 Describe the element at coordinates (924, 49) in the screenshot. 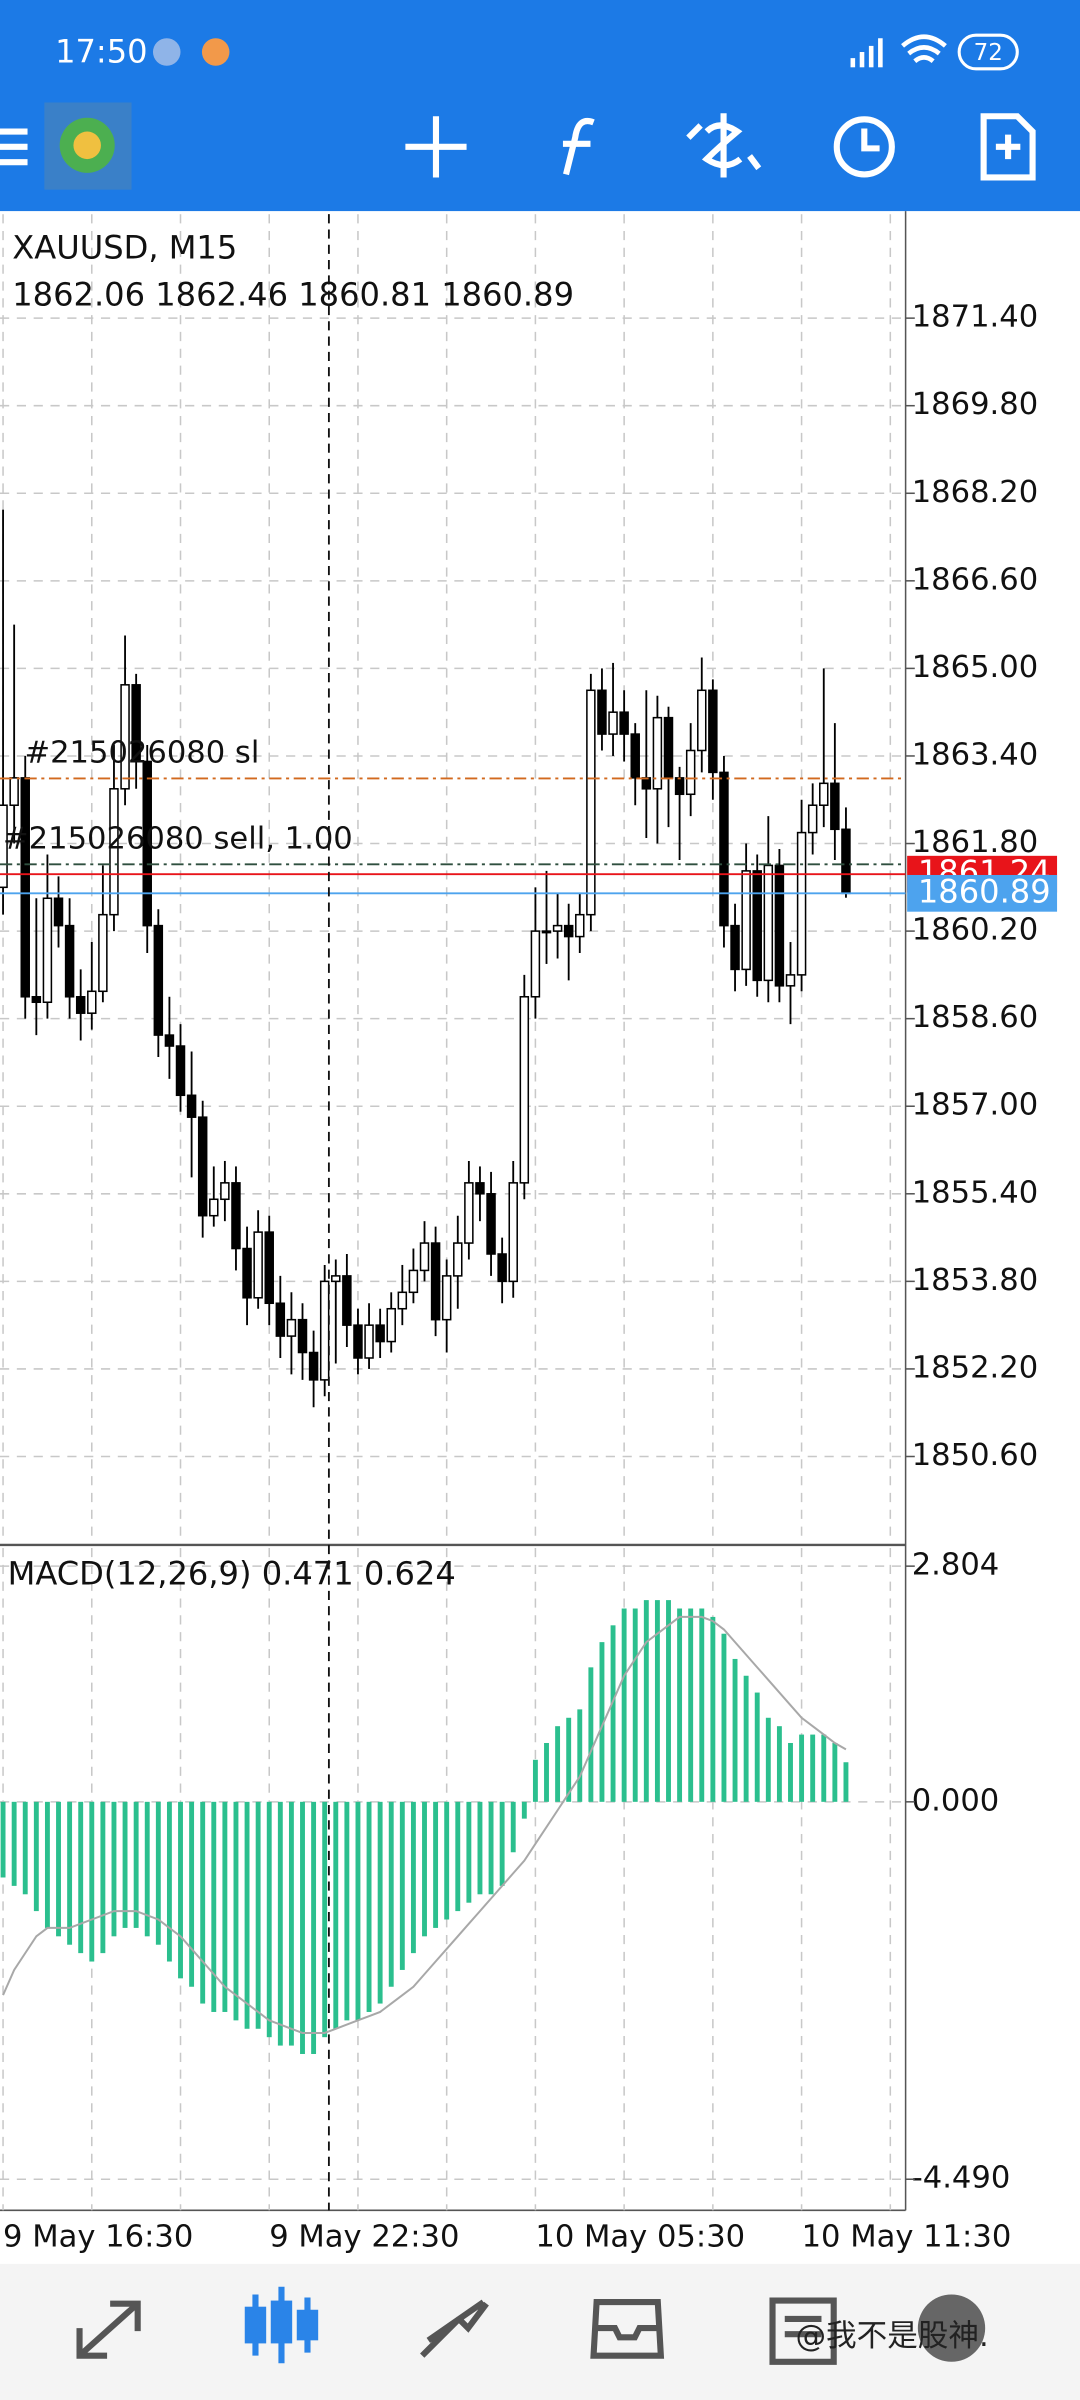

I see `wifi-icon` at that location.